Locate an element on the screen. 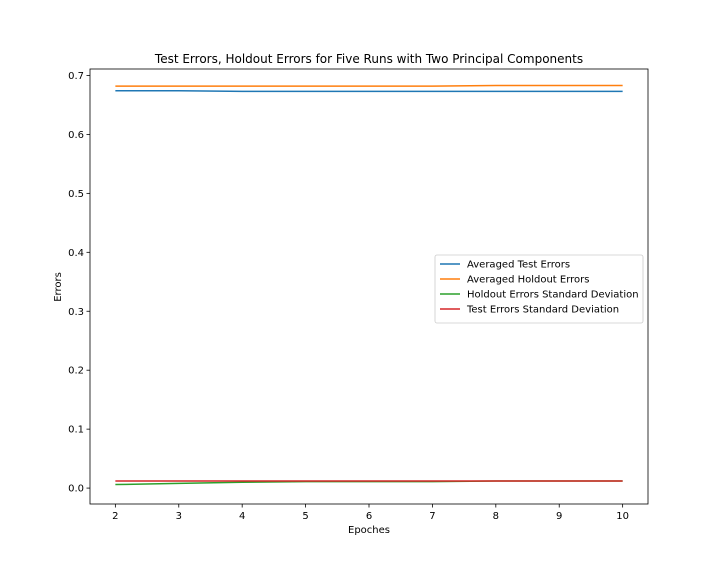  y-tick-label: 0.0 is located at coordinates (76, 489).